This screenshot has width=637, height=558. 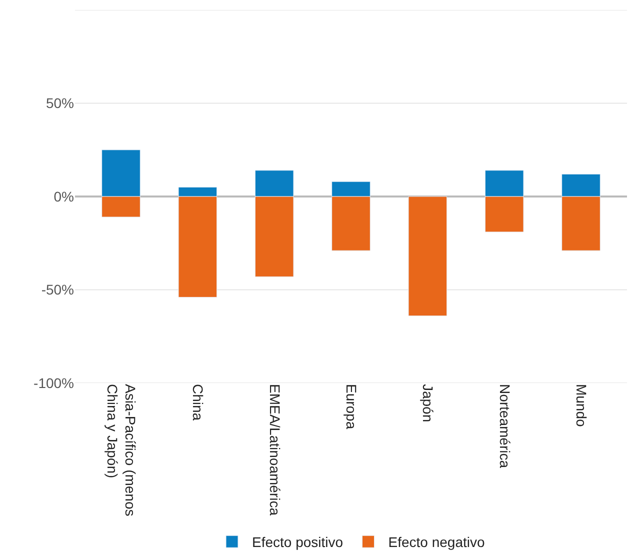 What do you see at coordinates (60, 103) in the screenshot?
I see `y-tick-label: 50%` at bounding box center [60, 103].